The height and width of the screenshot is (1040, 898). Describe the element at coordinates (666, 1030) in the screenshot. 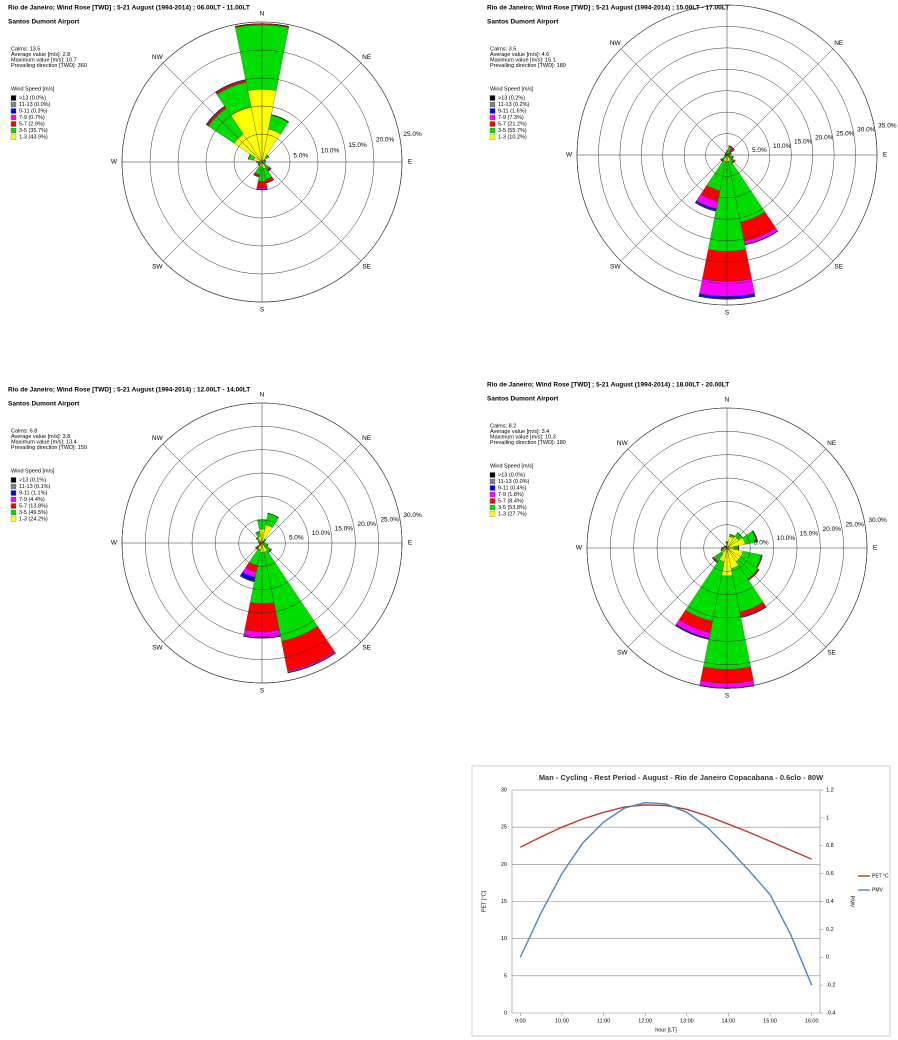

I see `x-axis-label: hour [LT]` at that location.